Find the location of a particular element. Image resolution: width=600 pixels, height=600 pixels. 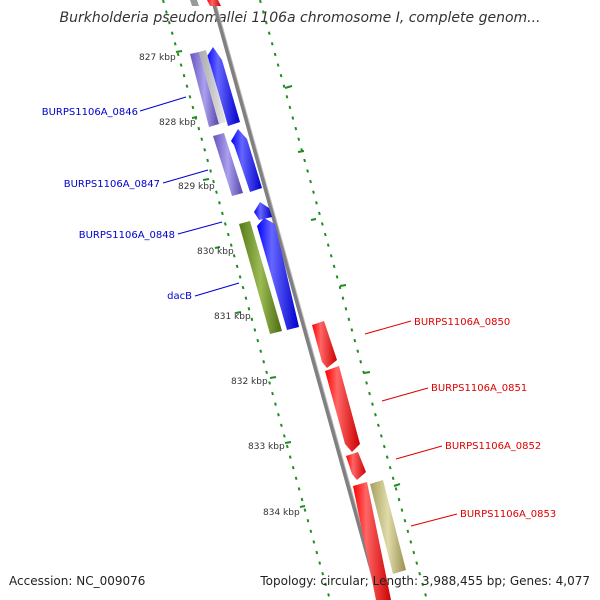

gene-label-0848: BURPS1106A_0848 is located at coordinates (127, 235).